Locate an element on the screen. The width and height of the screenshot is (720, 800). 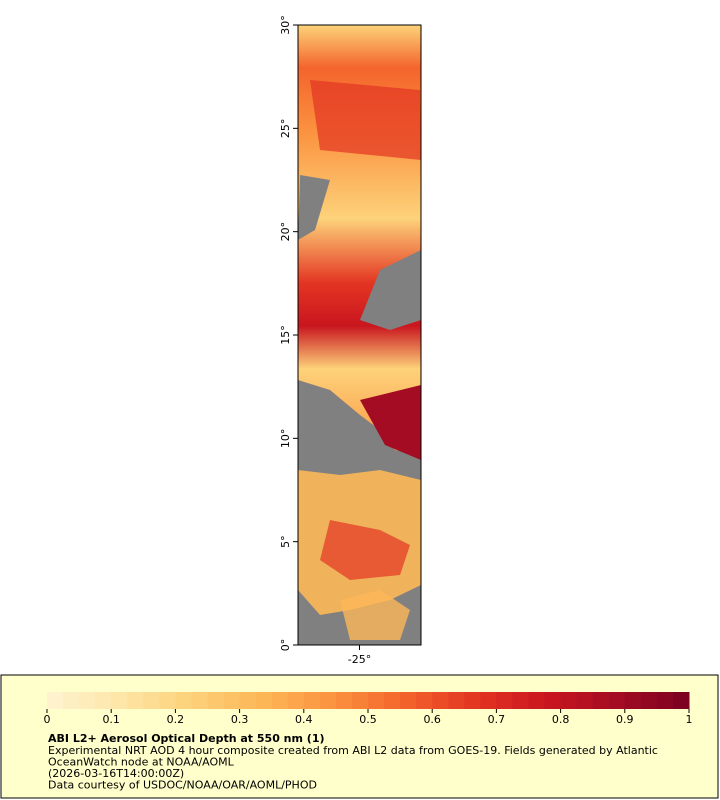
colorbar-tick-label: 0.6 is located at coordinates (432, 719).